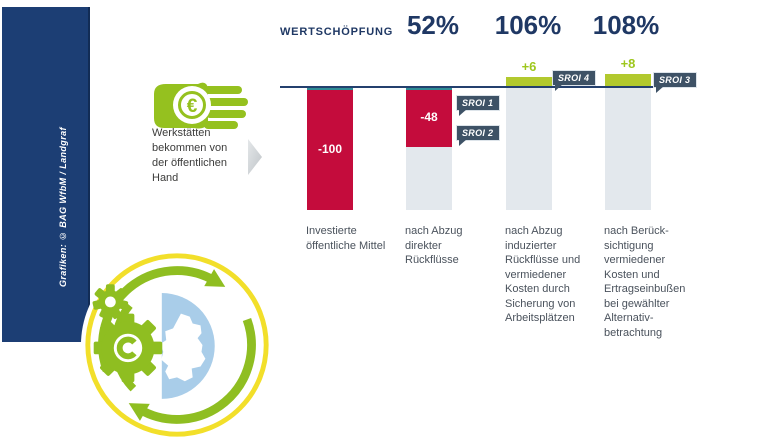  I want to click on percent-value: 52%, so click(433, 25).